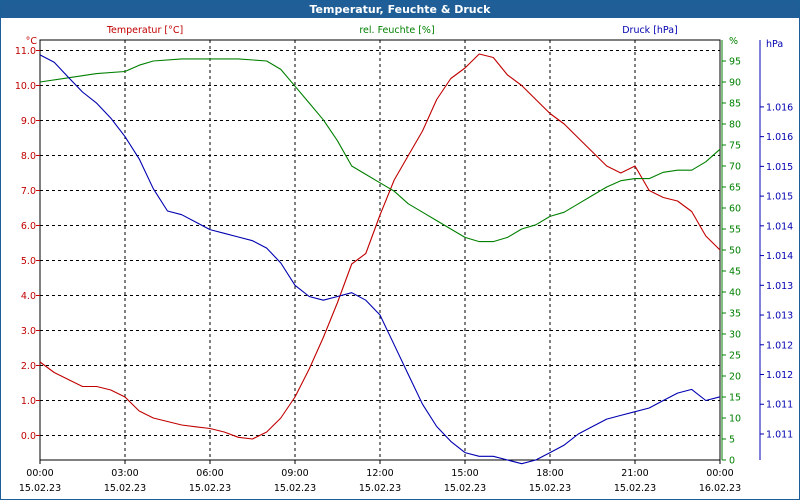 The width and height of the screenshot is (800, 500). Describe the element at coordinates (732, 461) in the screenshot. I see `hum-tick-label: 0` at that location.